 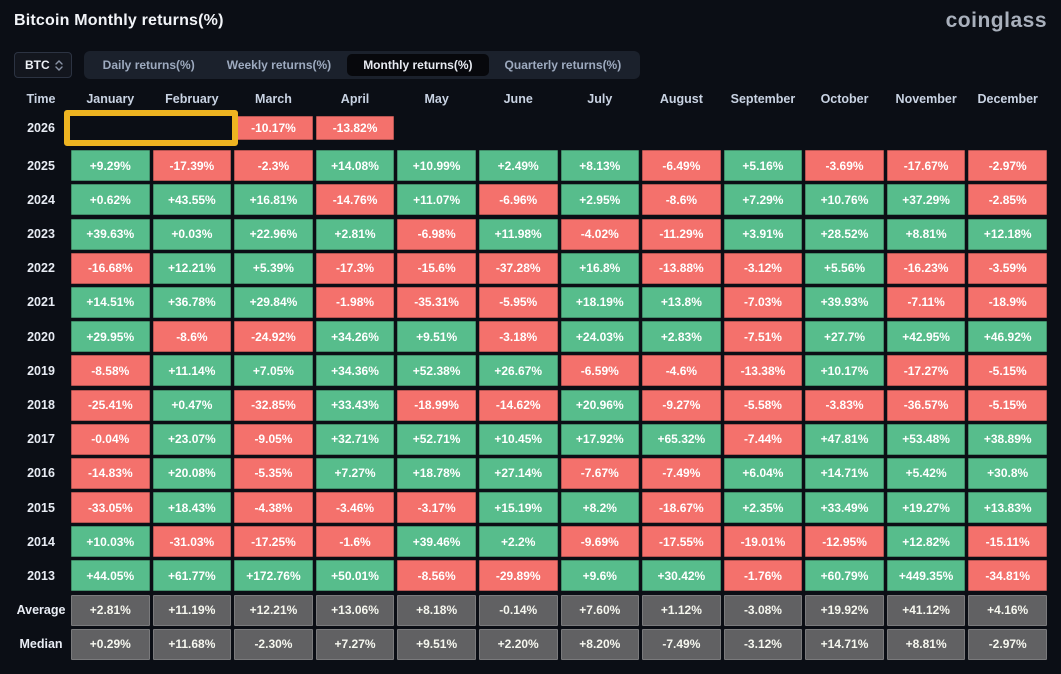 What do you see at coordinates (600, 268) in the screenshot?
I see `return-cell: +16.8%` at bounding box center [600, 268].